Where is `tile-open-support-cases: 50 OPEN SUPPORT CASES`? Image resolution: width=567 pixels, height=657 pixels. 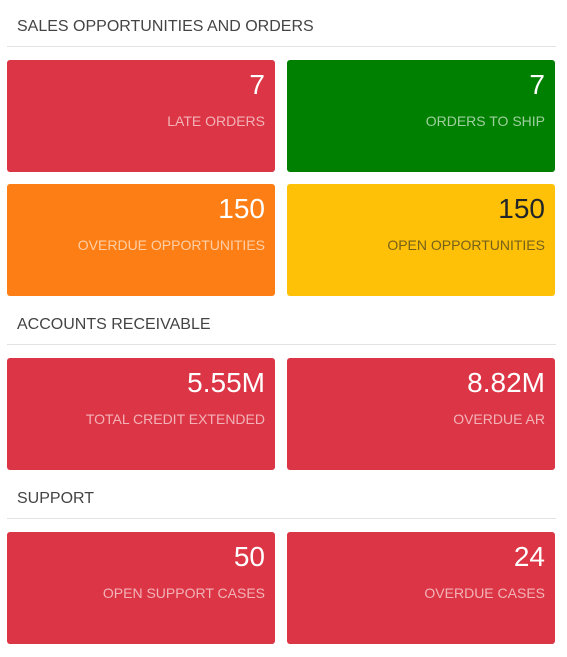
tile-open-support-cases: 50 OPEN SUPPORT CASES is located at coordinates (141, 588).